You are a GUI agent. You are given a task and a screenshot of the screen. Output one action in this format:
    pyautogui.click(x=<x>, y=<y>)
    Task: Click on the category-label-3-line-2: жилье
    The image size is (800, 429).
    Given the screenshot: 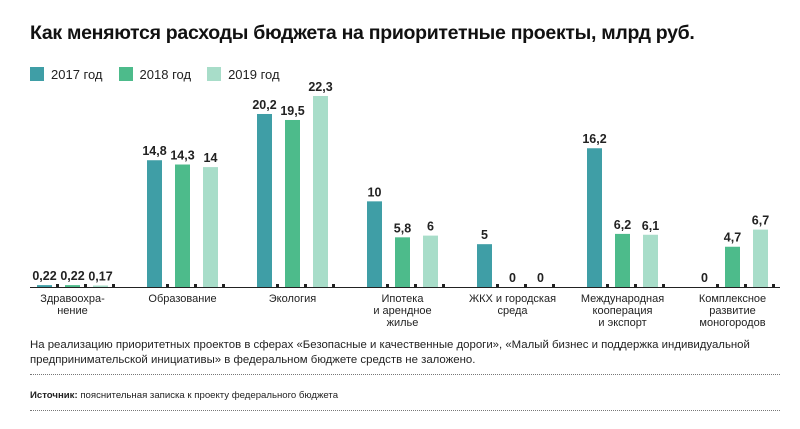 What is the action you would take?
    pyautogui.click(x=403, y=323)
    